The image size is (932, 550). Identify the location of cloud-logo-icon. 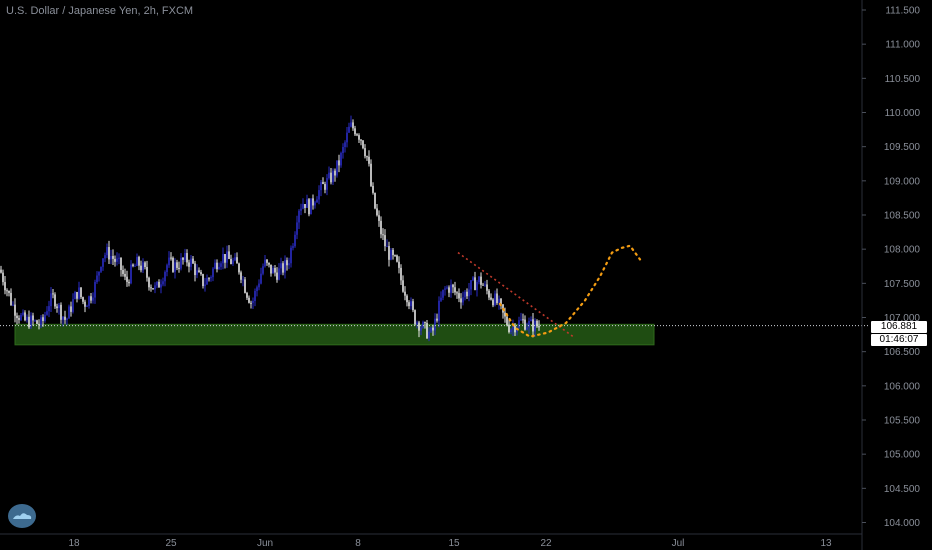
(22, 516).